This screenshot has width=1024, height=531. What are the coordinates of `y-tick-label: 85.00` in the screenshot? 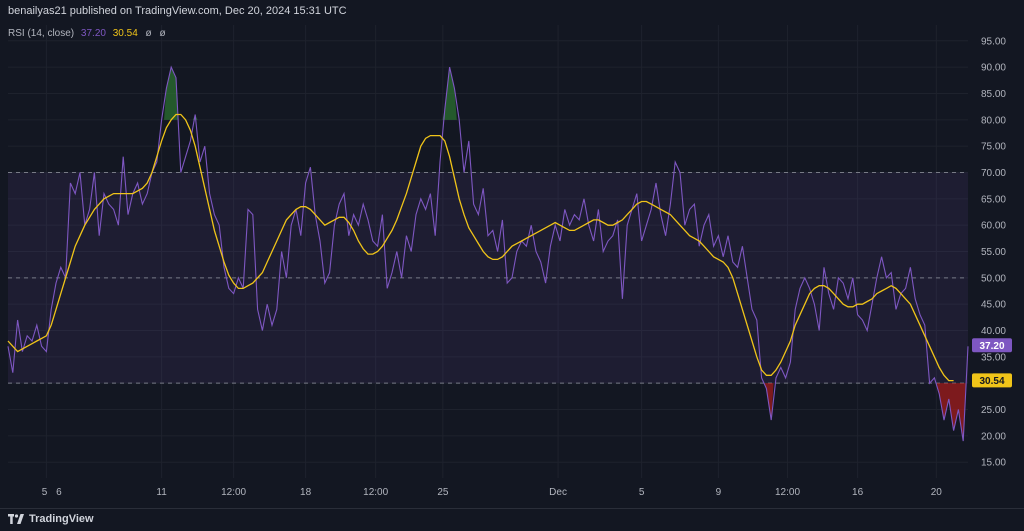 It's located at (993, 94).